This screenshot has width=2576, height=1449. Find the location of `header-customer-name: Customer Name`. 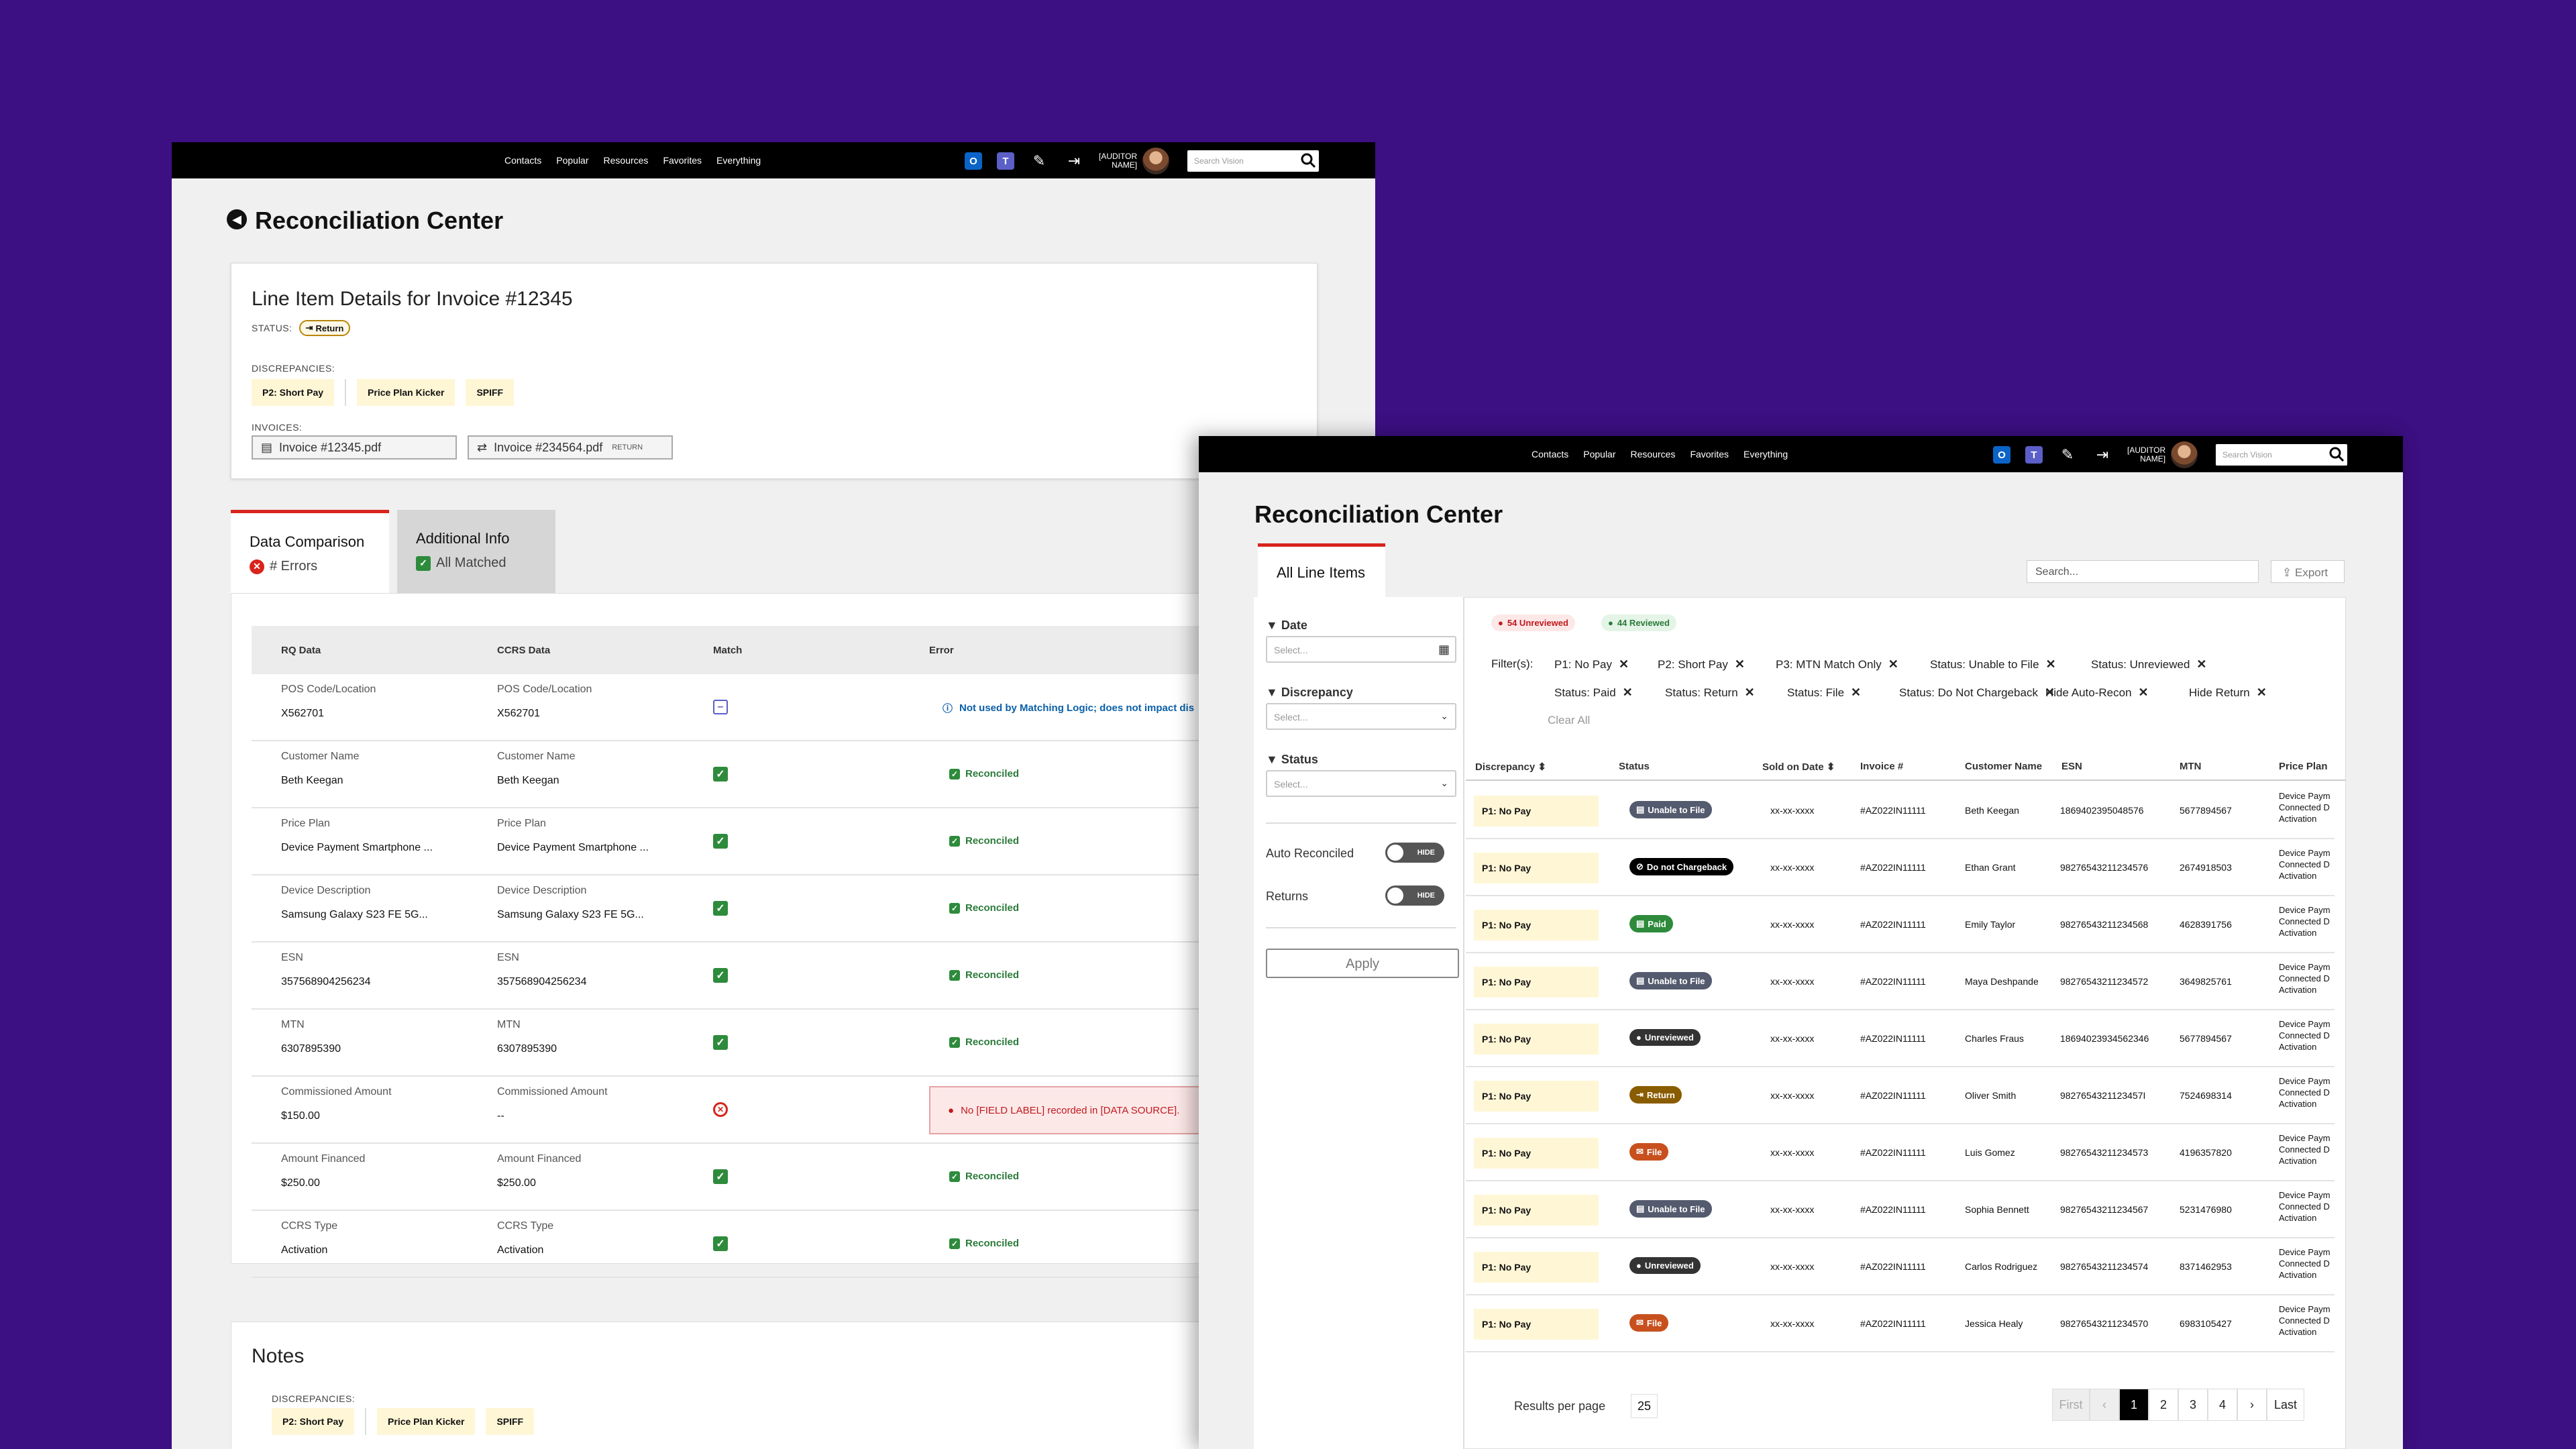

header-customer-name: Customer Name is located at coordinates (2004, 766).